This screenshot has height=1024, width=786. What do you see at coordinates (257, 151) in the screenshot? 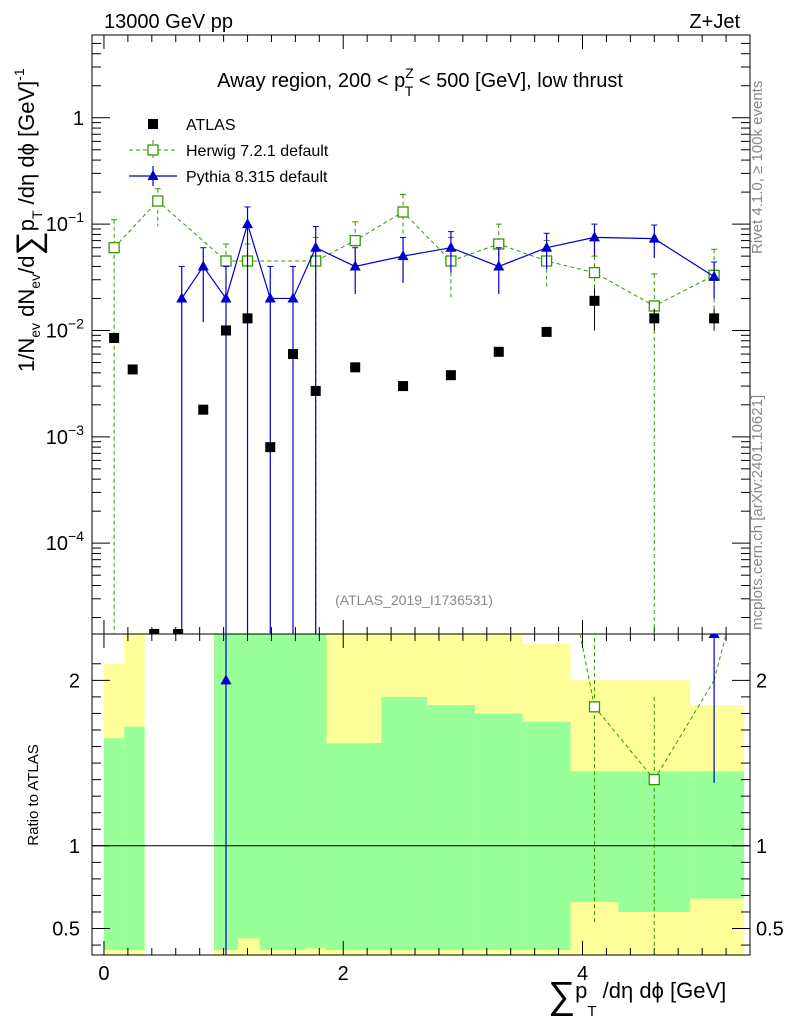
I see `legend-label: Herwig 7.2.1 default` at bounding box center [257, 151].